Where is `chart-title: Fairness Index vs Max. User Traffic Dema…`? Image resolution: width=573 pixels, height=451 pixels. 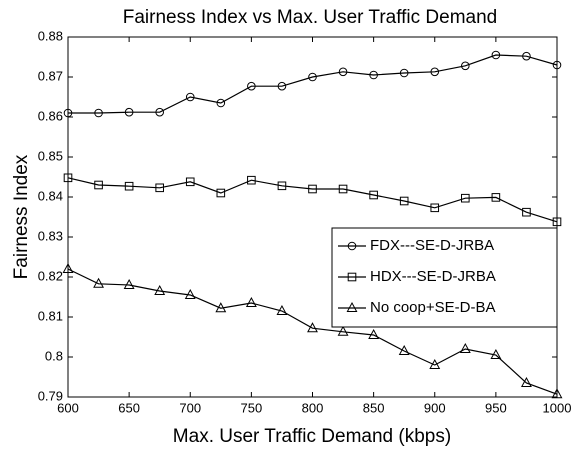 chart-title: Fairness Index vs Max. User Traffic Dema… is located at coordinates (310, 17).